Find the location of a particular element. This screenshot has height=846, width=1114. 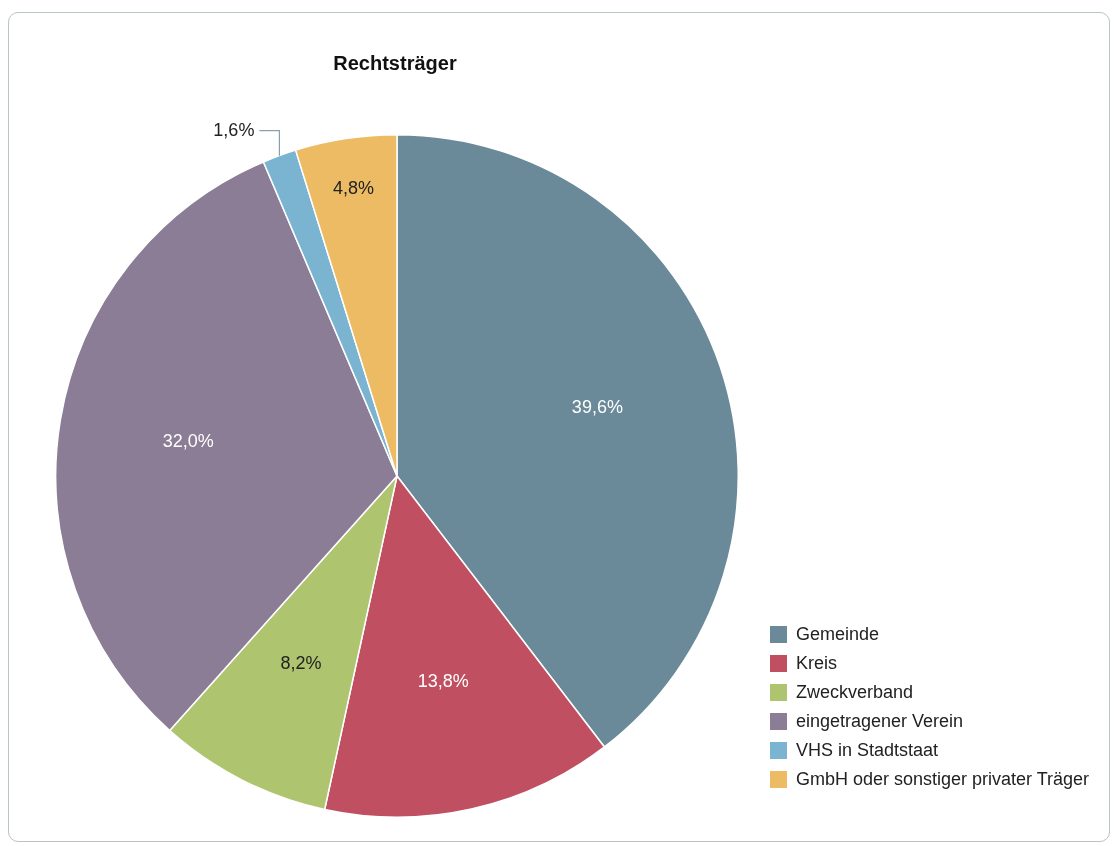

data-label: 4,8% is located at coordinates (353, 188).